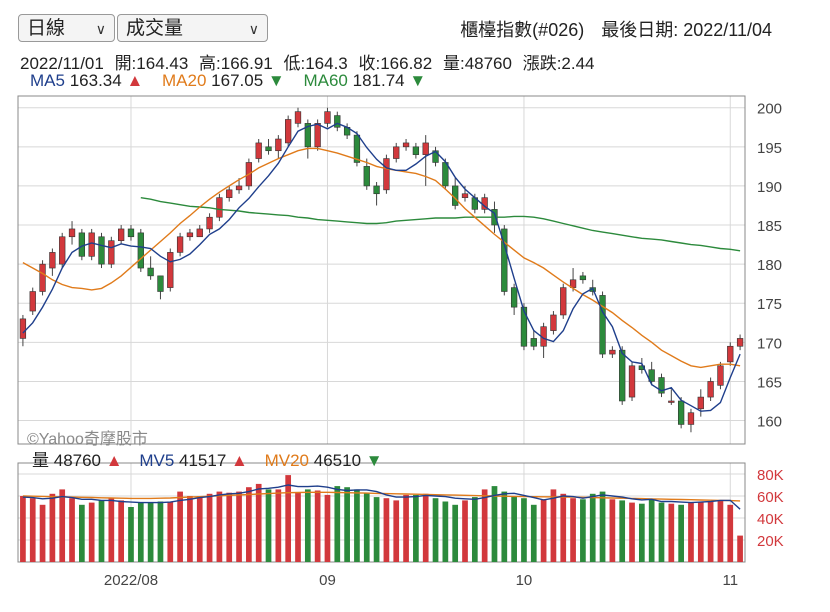  Describe the element at coordinates (192, 28) in the screenshot. I see `indicator-select: 成交量 ∨` at that location.